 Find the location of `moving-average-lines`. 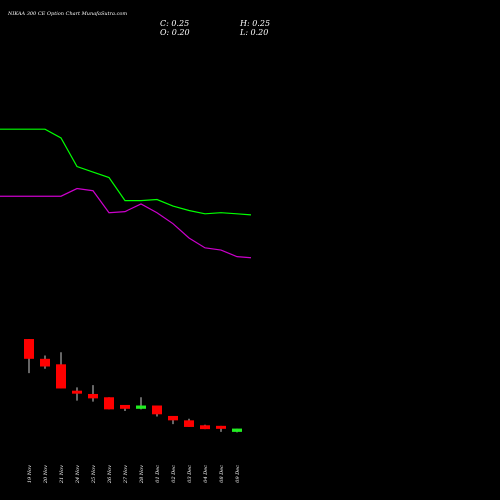

moving-average-lines is located at coordinates (126, 193).